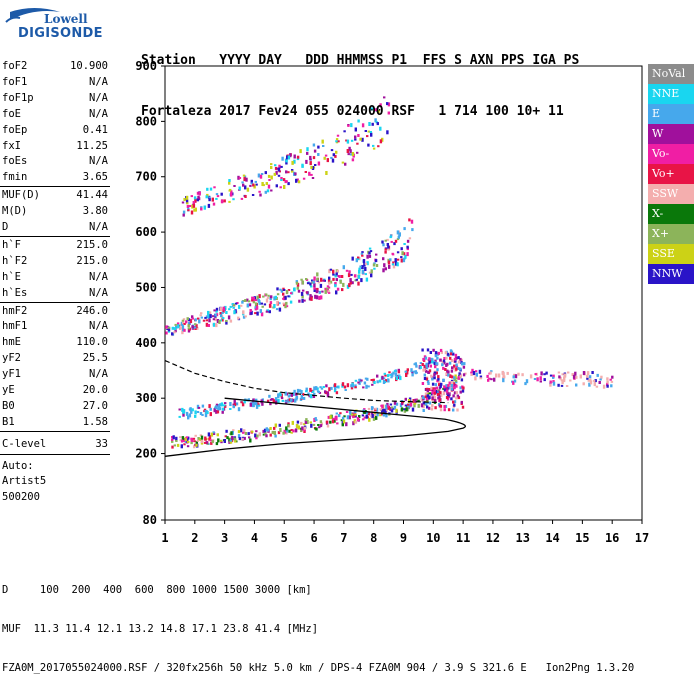 The height and width of the screenshot is (688, 700). What do you see at coordinates (15, 161) in the screenshot?
I see `param-label: foEs` at bounding box center [15, 161].